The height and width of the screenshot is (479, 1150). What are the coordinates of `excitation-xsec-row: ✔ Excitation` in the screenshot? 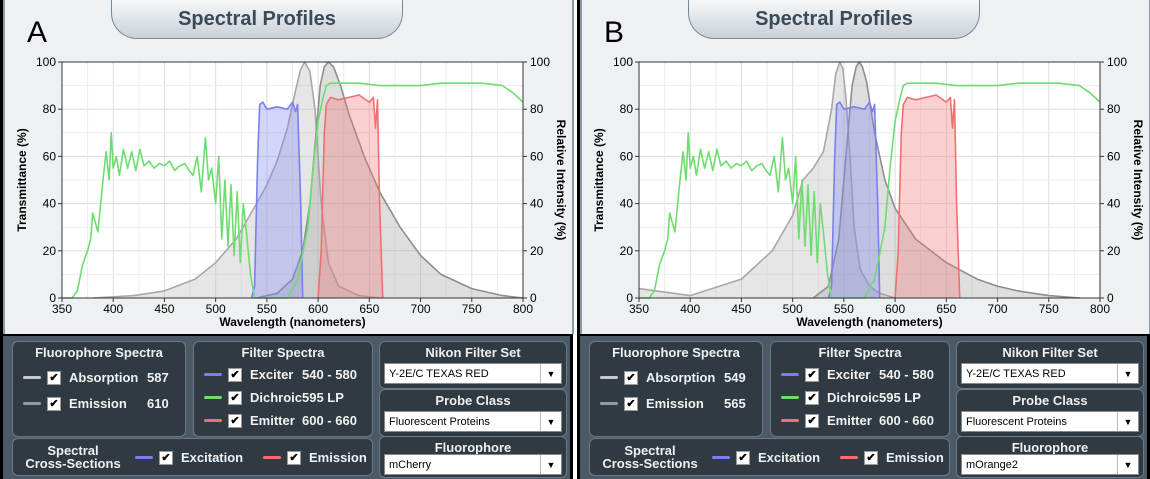 It's located at (766, 457).